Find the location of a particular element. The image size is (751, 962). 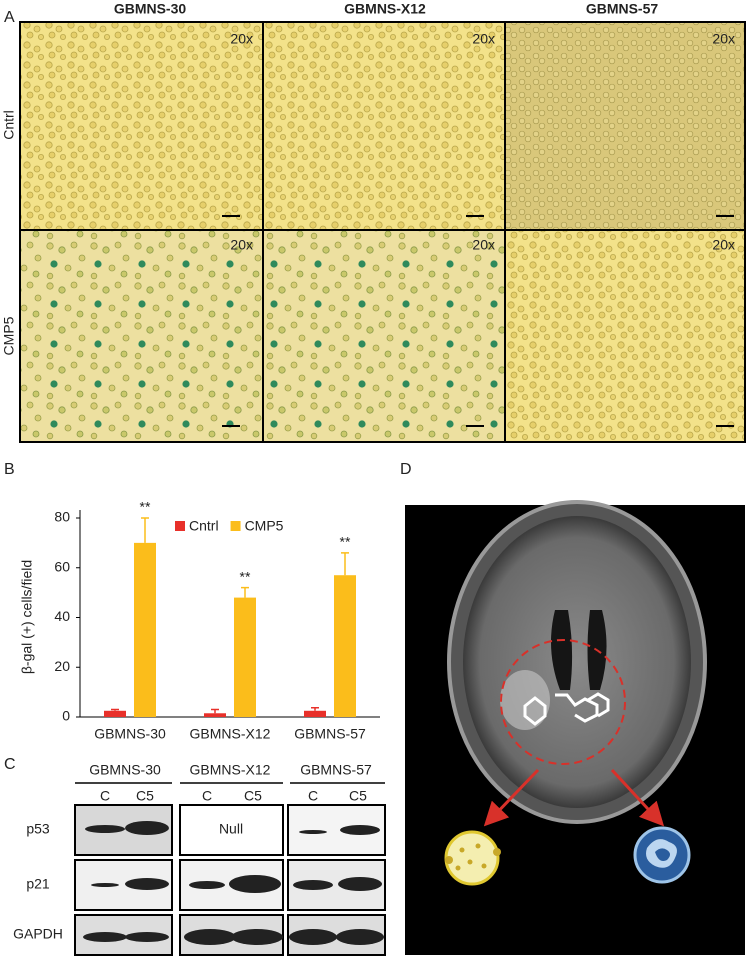

row-label: CMP5 is located at coordinates (9, 335).